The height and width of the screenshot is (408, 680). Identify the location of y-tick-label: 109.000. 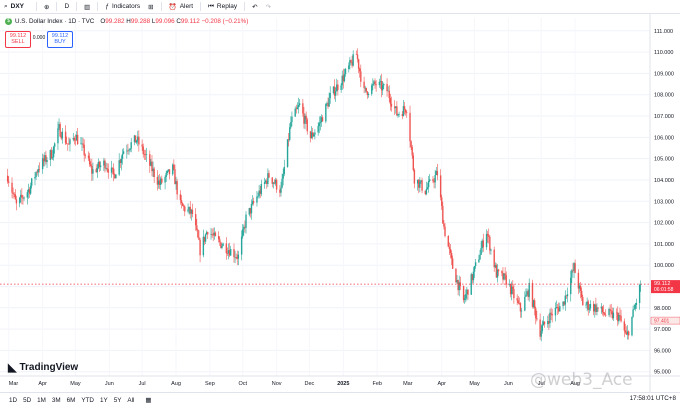
(664, 74).